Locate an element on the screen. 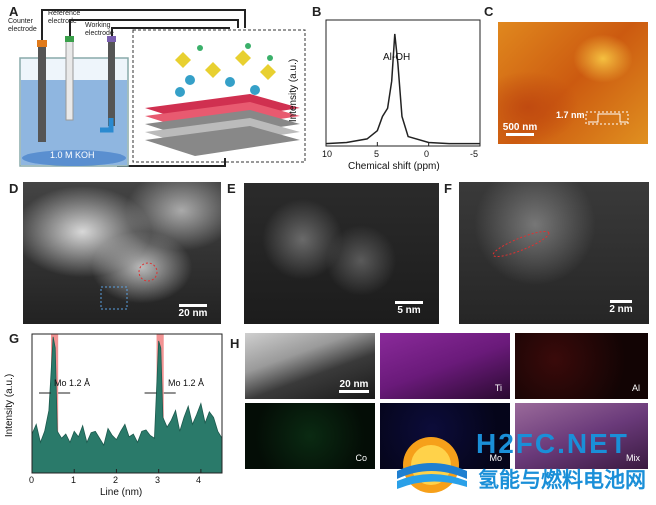 The height and width of the screenshot is (505, 656). stem-image-e: 5 nm is located at coordinates (341, 253).